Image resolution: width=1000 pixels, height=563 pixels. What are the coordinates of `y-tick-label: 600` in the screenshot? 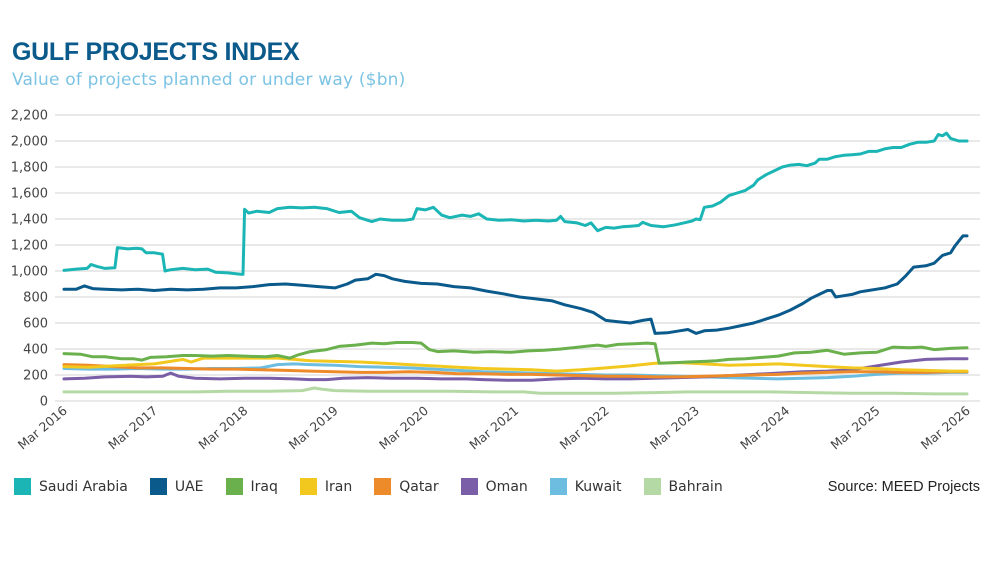 It's located at (35, 324).